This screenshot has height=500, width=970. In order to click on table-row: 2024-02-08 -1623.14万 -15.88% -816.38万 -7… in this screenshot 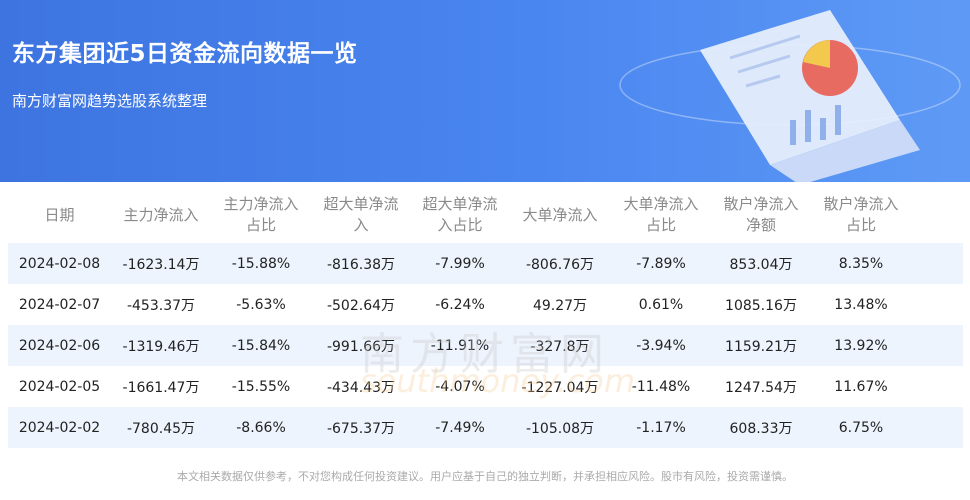, I will do `click(485, 263)`.